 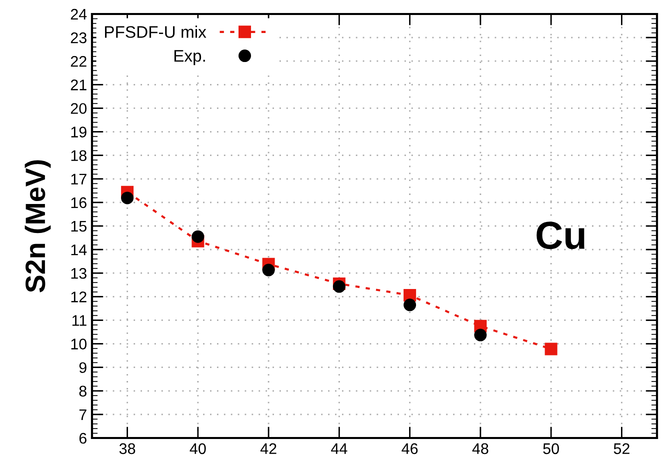 What do you see at coordinates (78, 202) in the screenshot?
I see `y-tick-label: 16` at bounding box center [78, 202].